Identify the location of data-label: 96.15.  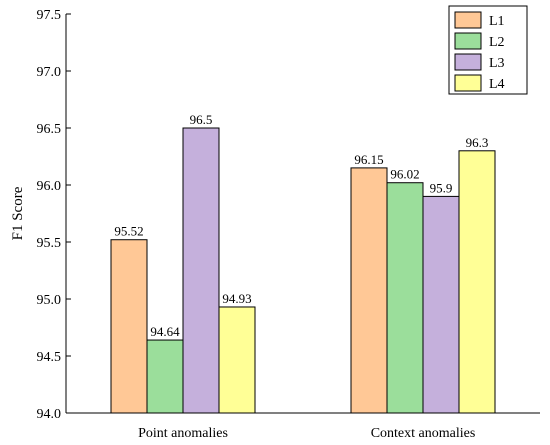
(368, 159).